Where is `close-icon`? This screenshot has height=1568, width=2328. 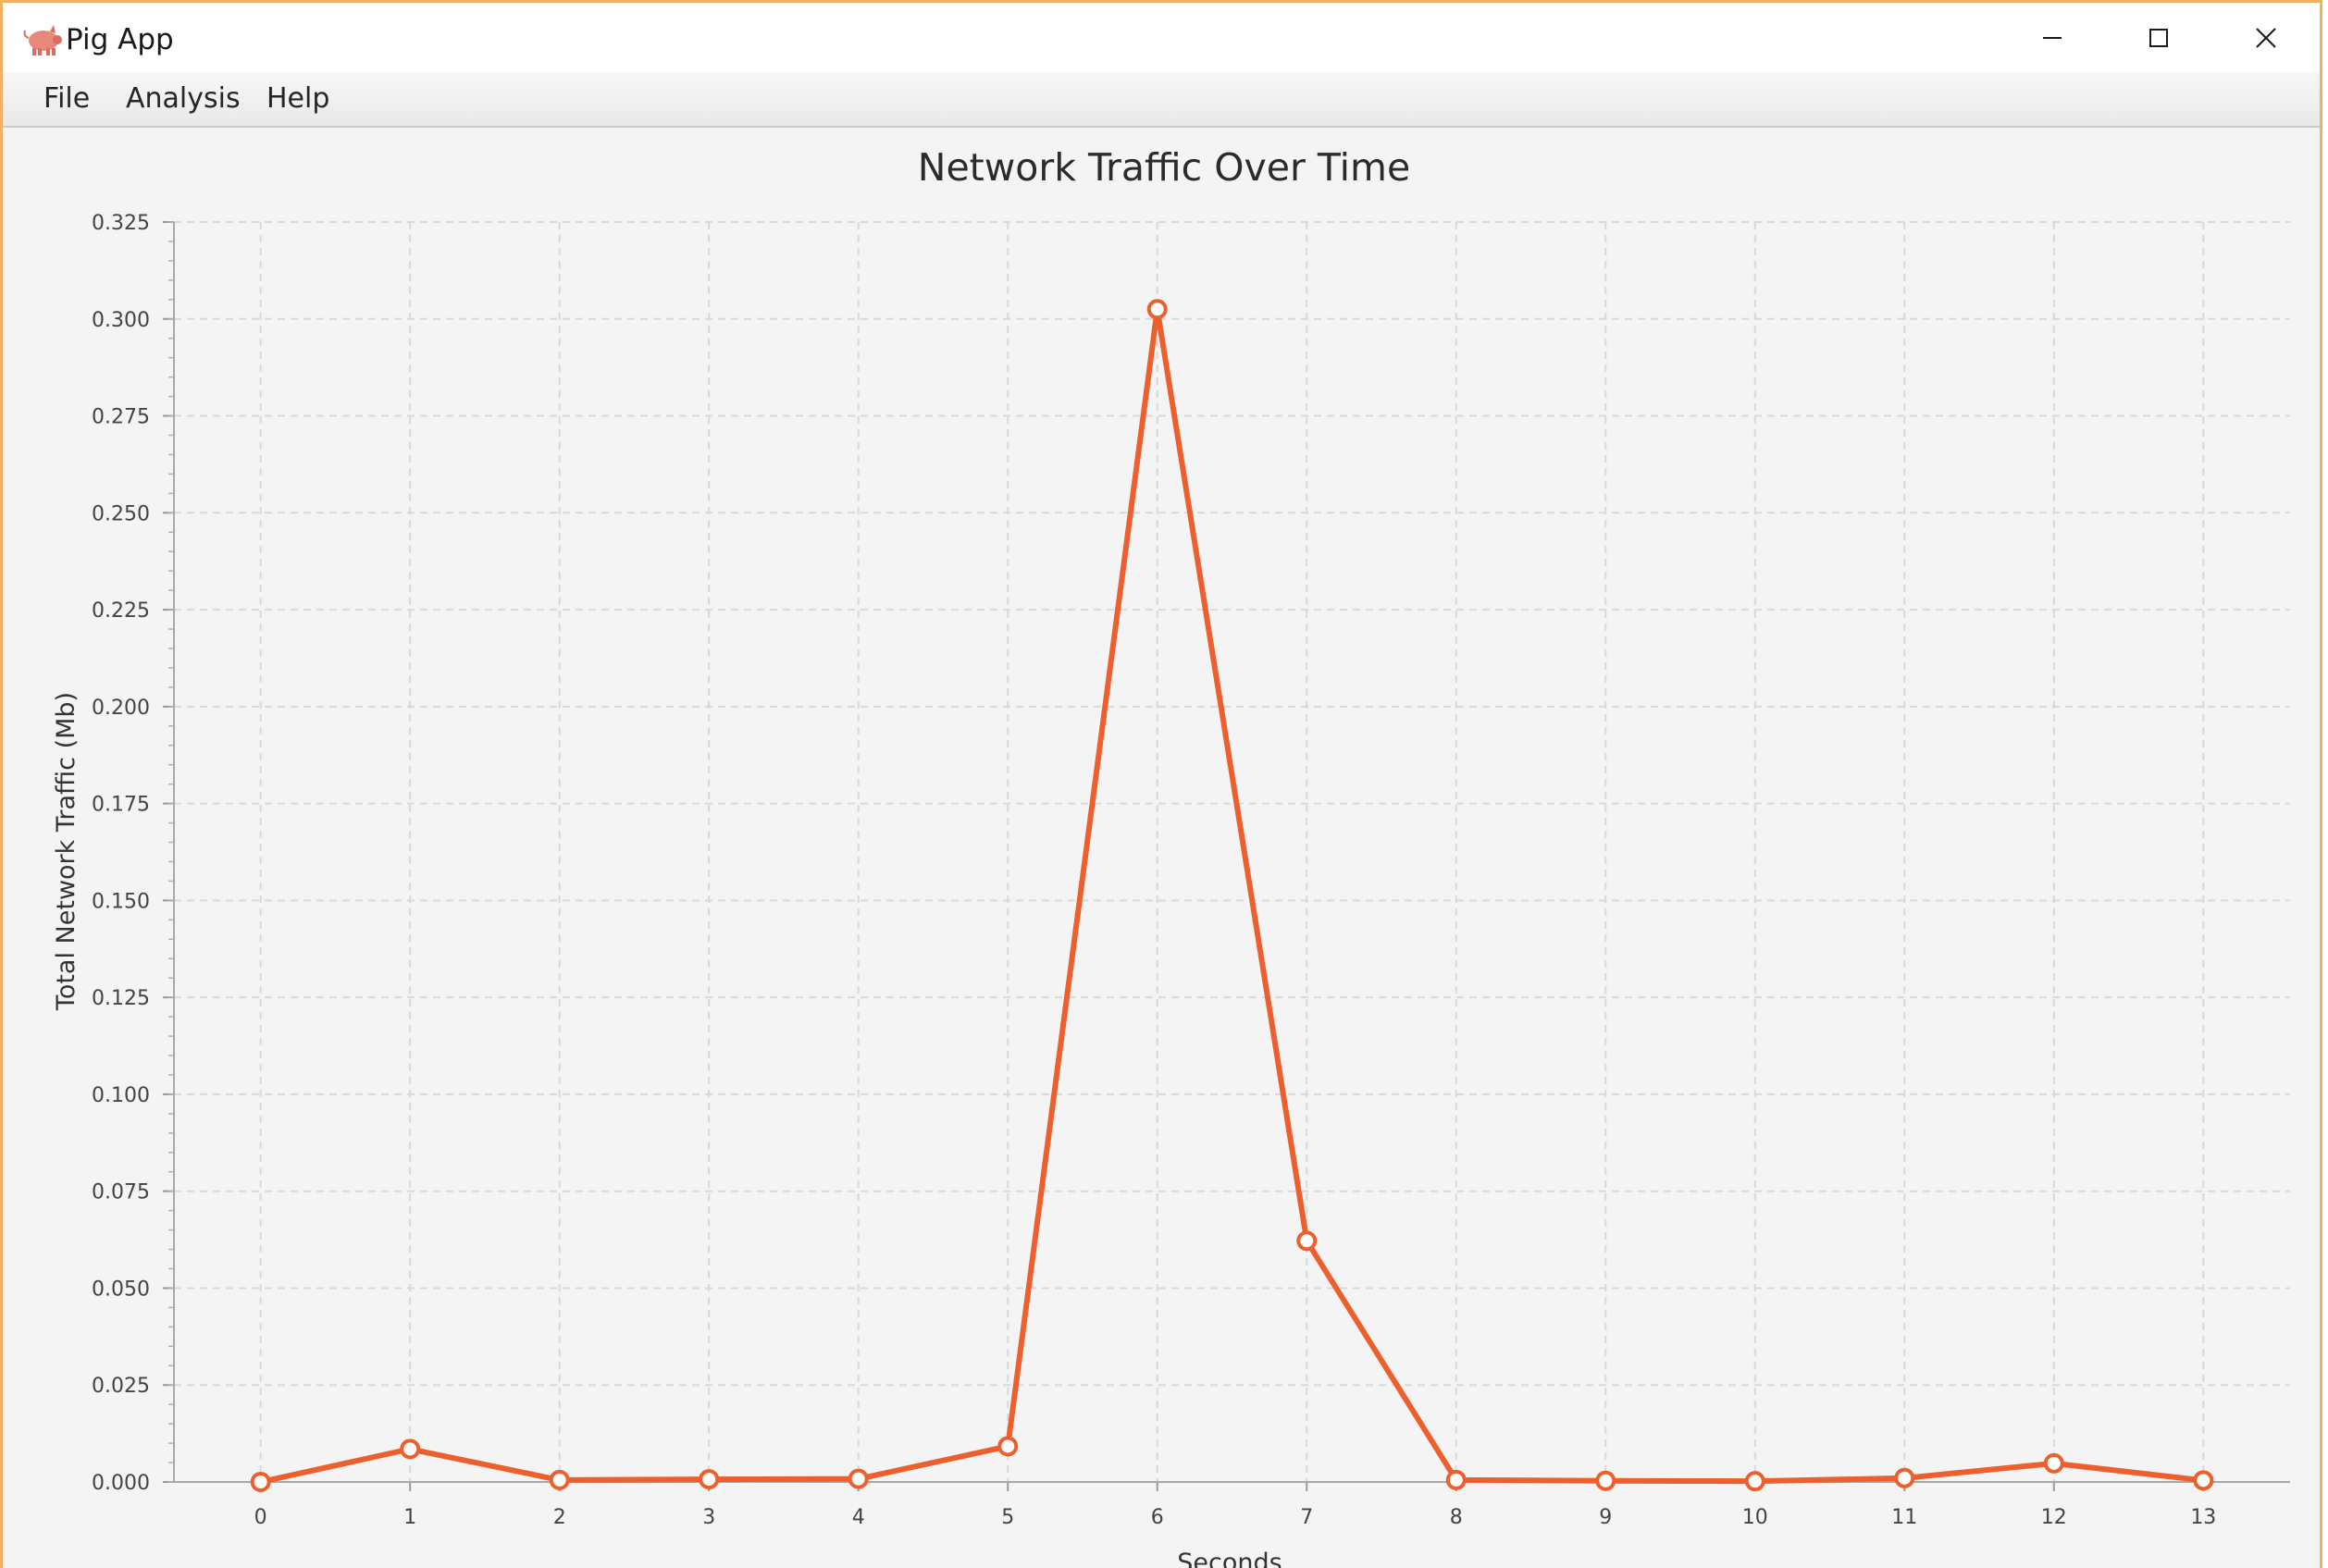
close-icon is located at coordinates (2266, 38).